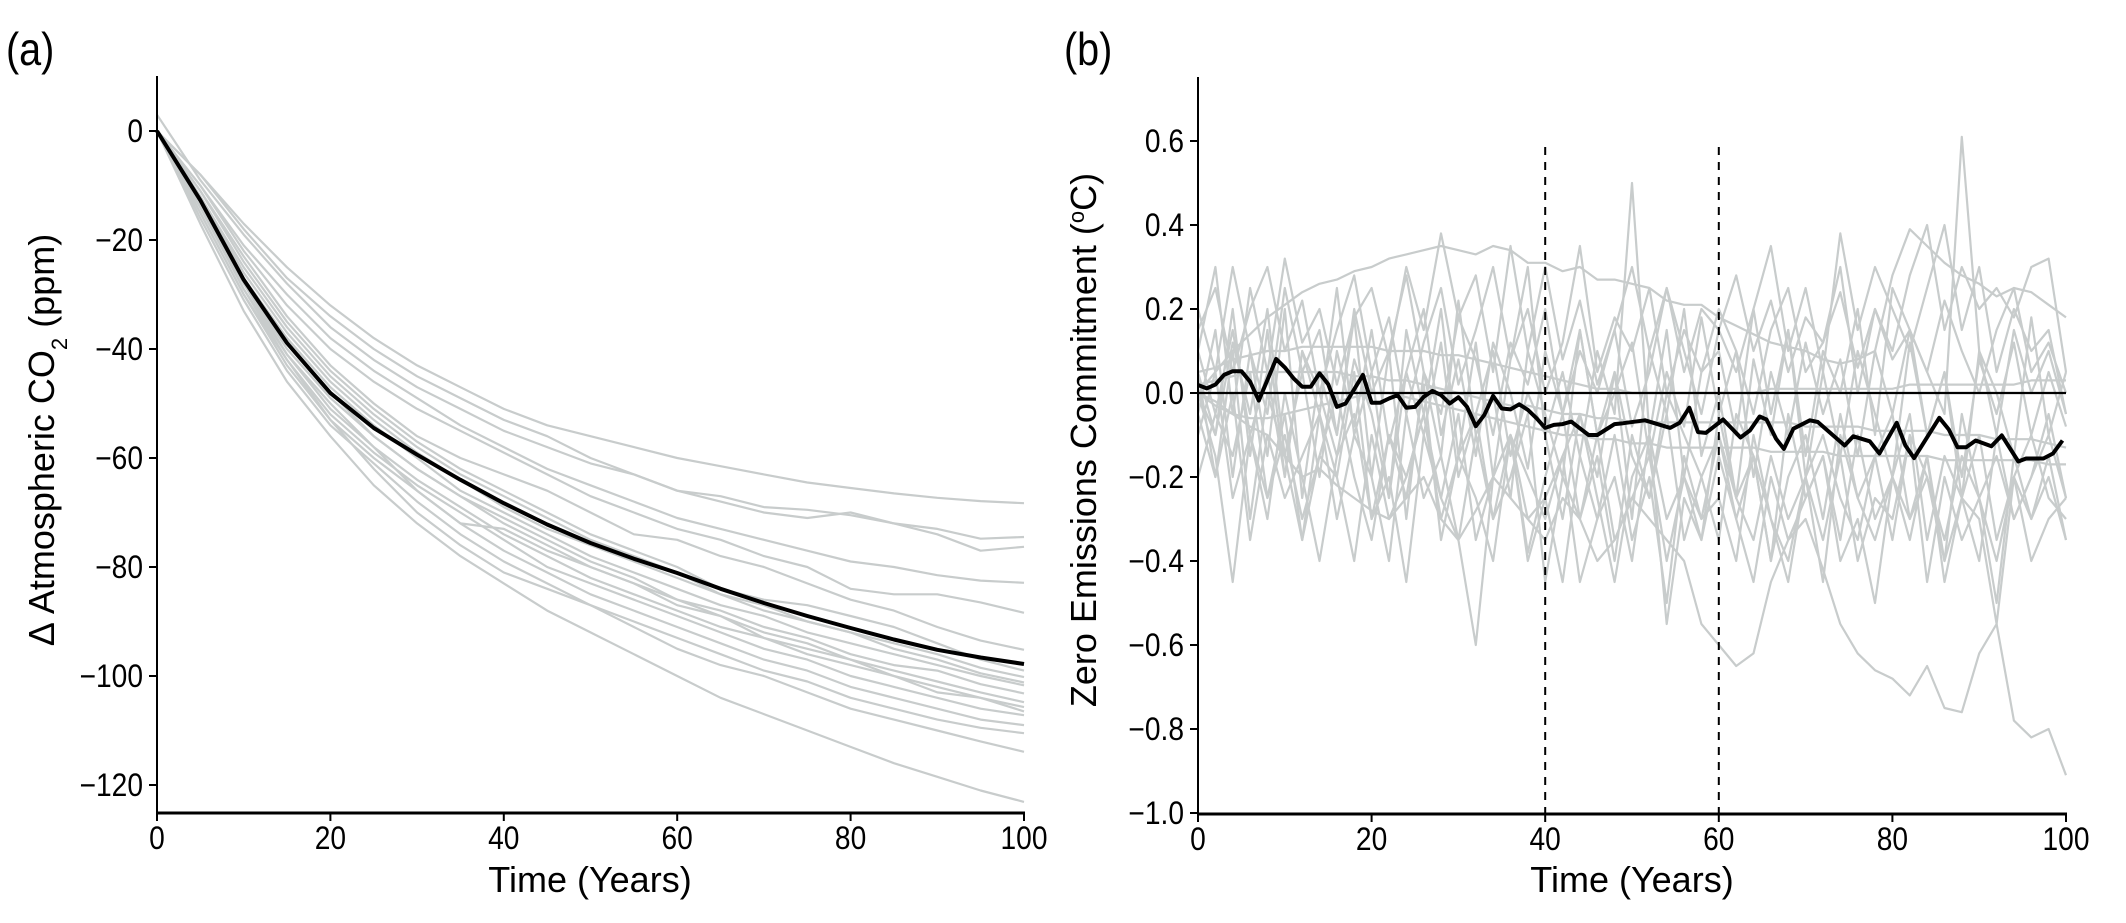 The height and width of the screenshot is (923, 2126). I want to click on y-tick-label: −0.4, so click(1156, 561).